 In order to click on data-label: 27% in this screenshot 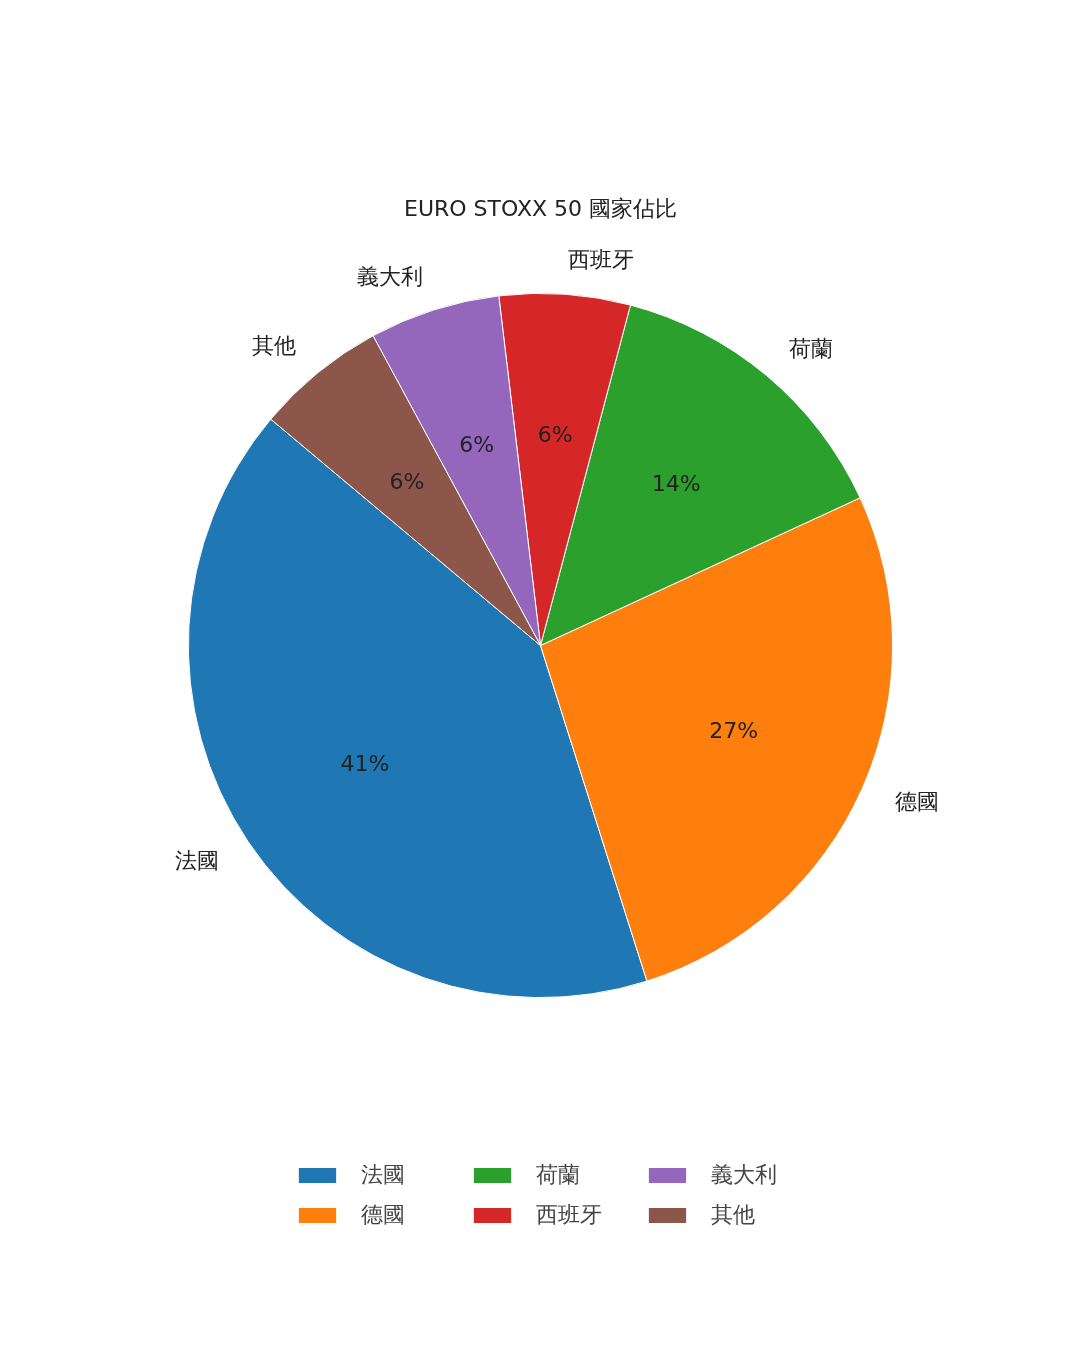, I will do `click(734, 731)`.